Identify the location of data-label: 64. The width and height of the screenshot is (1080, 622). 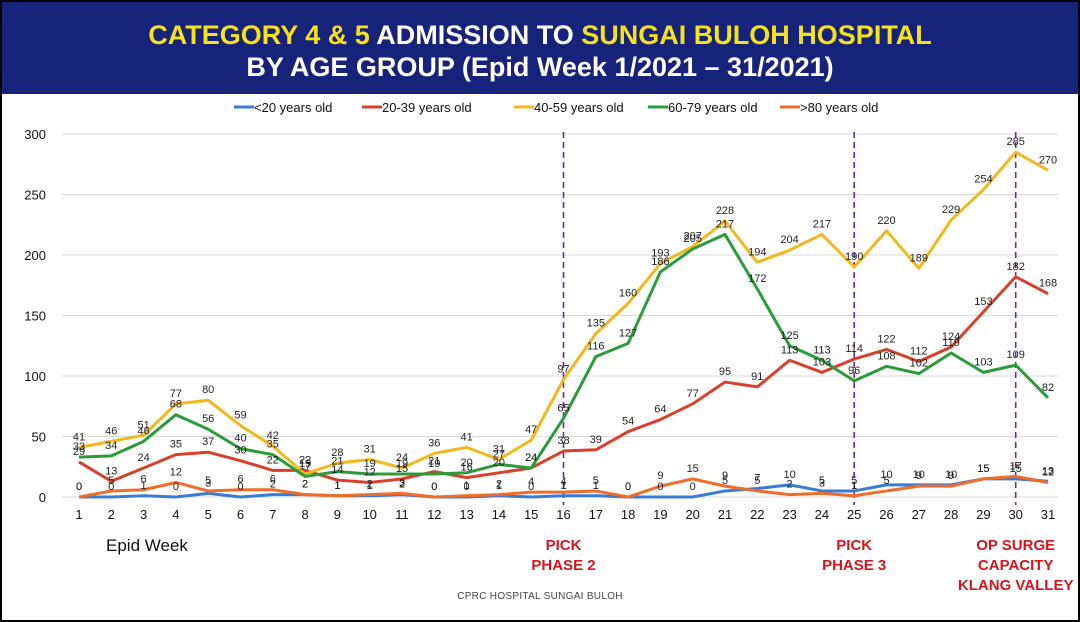
(660, 410).